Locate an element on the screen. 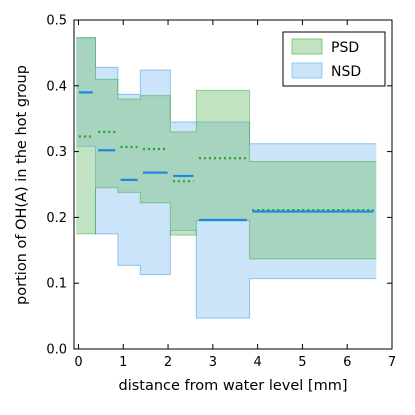 The height and width of the screenshot is (415, 415). legend-box is located at coordinates (334, 59).